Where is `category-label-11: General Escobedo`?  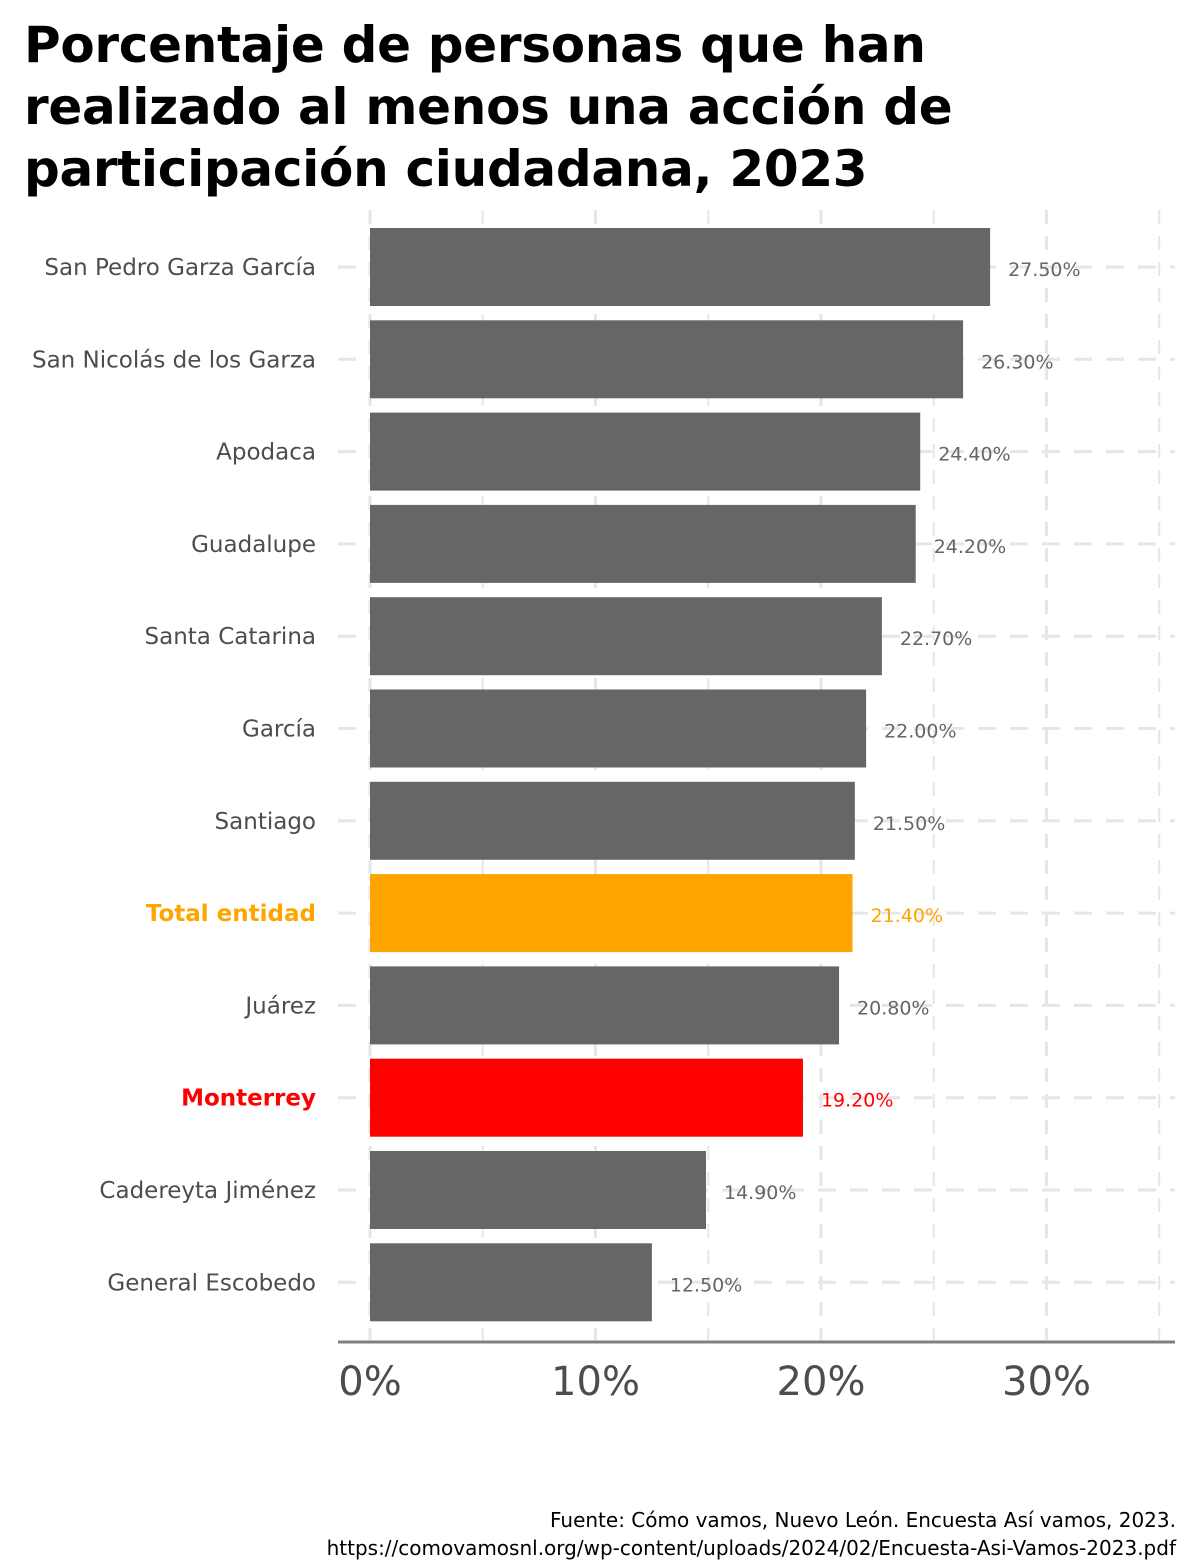
category-label-11: General Escobedo is located at coordinates (211, 1283).